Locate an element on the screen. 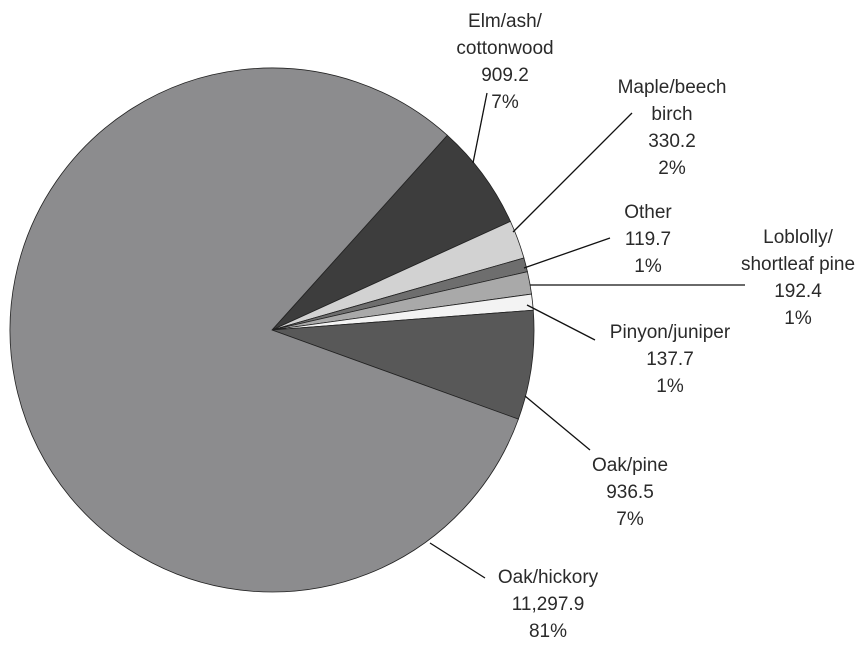  value-label: 11,297.9 is located at coordinates (548, 604).